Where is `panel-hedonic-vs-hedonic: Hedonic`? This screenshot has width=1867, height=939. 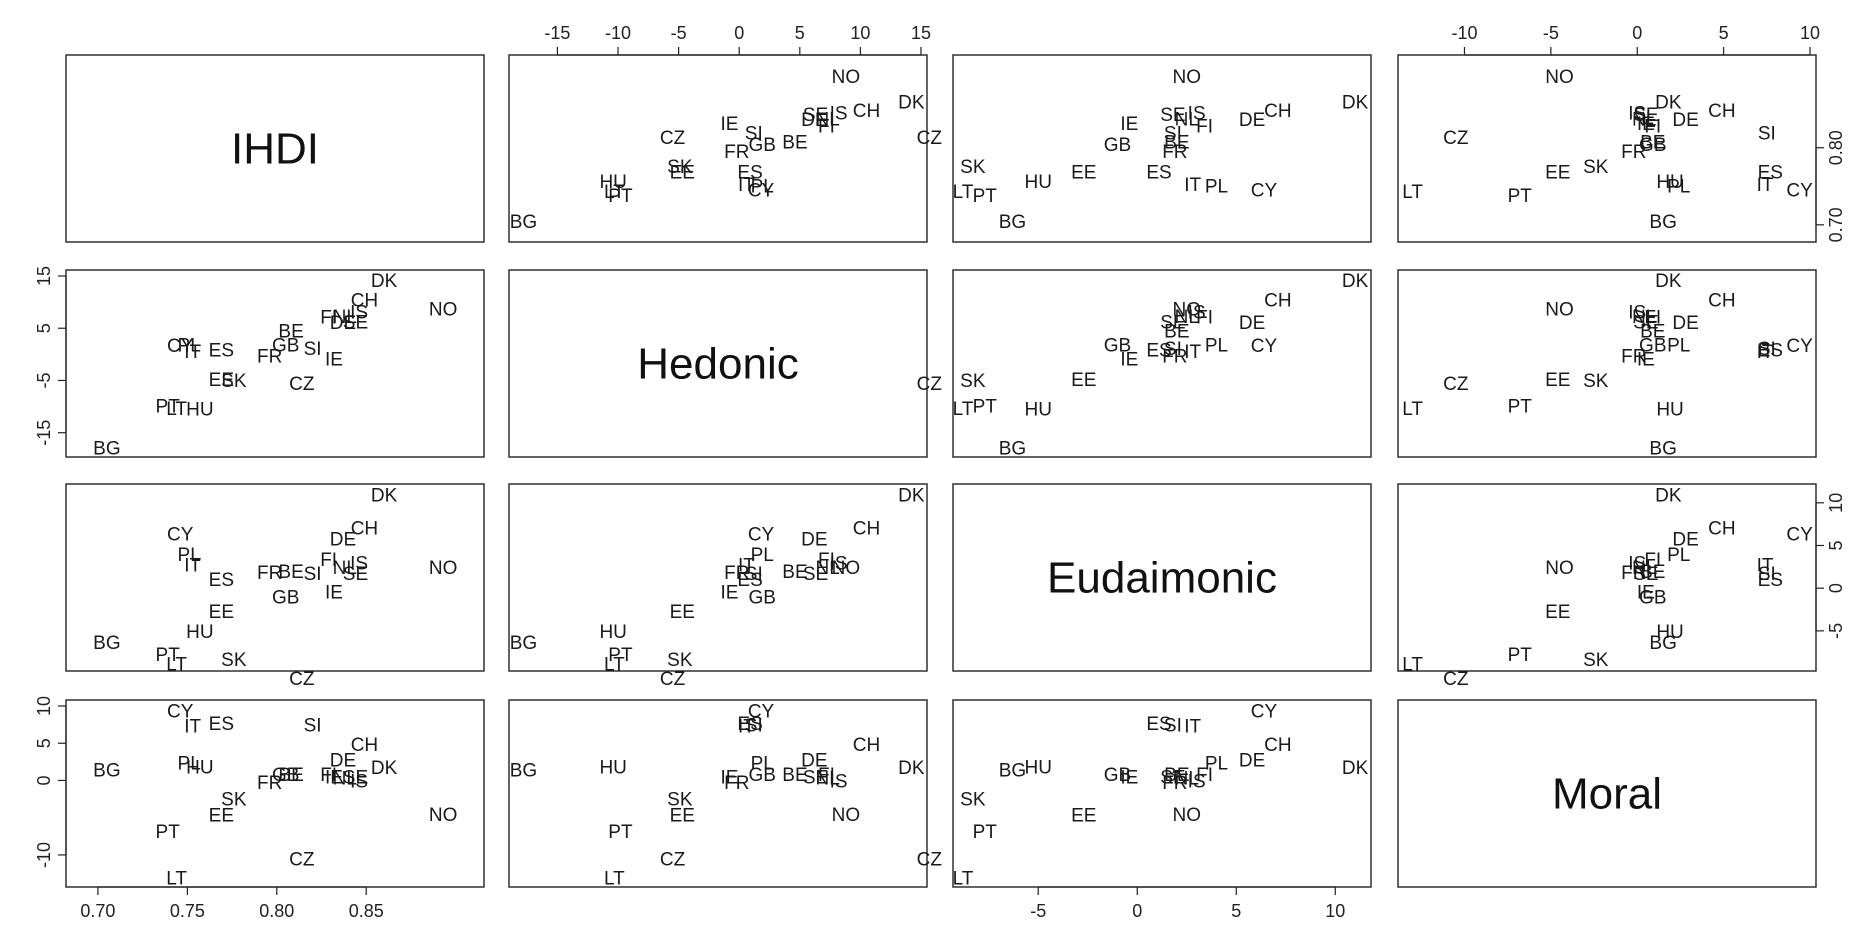 panel-hedonic-vs-hedonic: Hedonic is located at coordinates (718, 363).